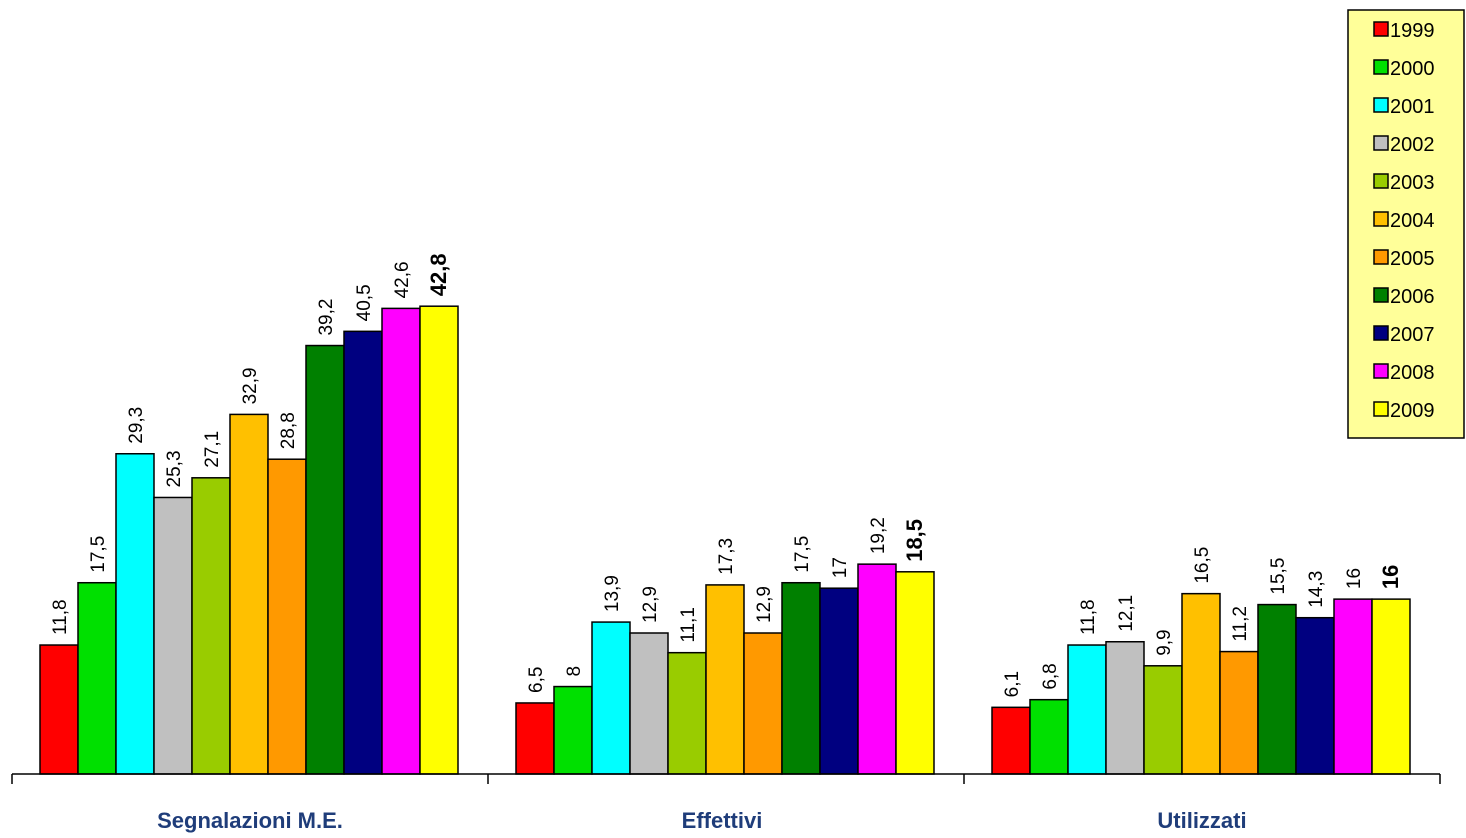 This screenshot has height=838, width=1466. Describe the element at coordinates (1240, 624) in the screenshot. I see `value-label-2005-3: 11,2` at that location.